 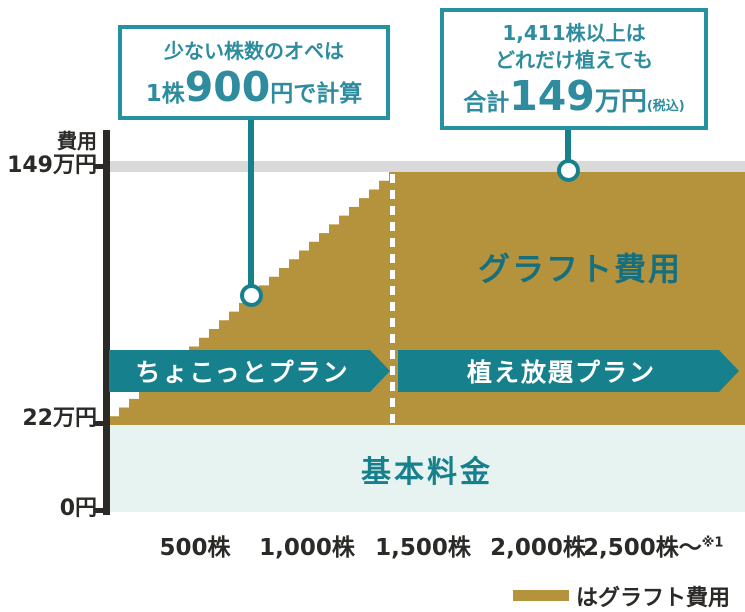 I want to click on footnote-marker: ※1, so click(x=712, y=543).